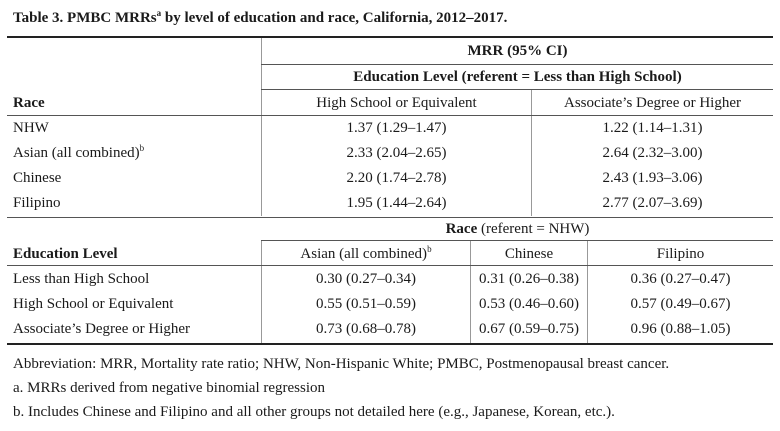 This screenshot has height=431, width=780. Describe the element at coordinates (652, 103) in the screenshot. I see `top-column-header: Associate’s Degree or Higher` at that location.